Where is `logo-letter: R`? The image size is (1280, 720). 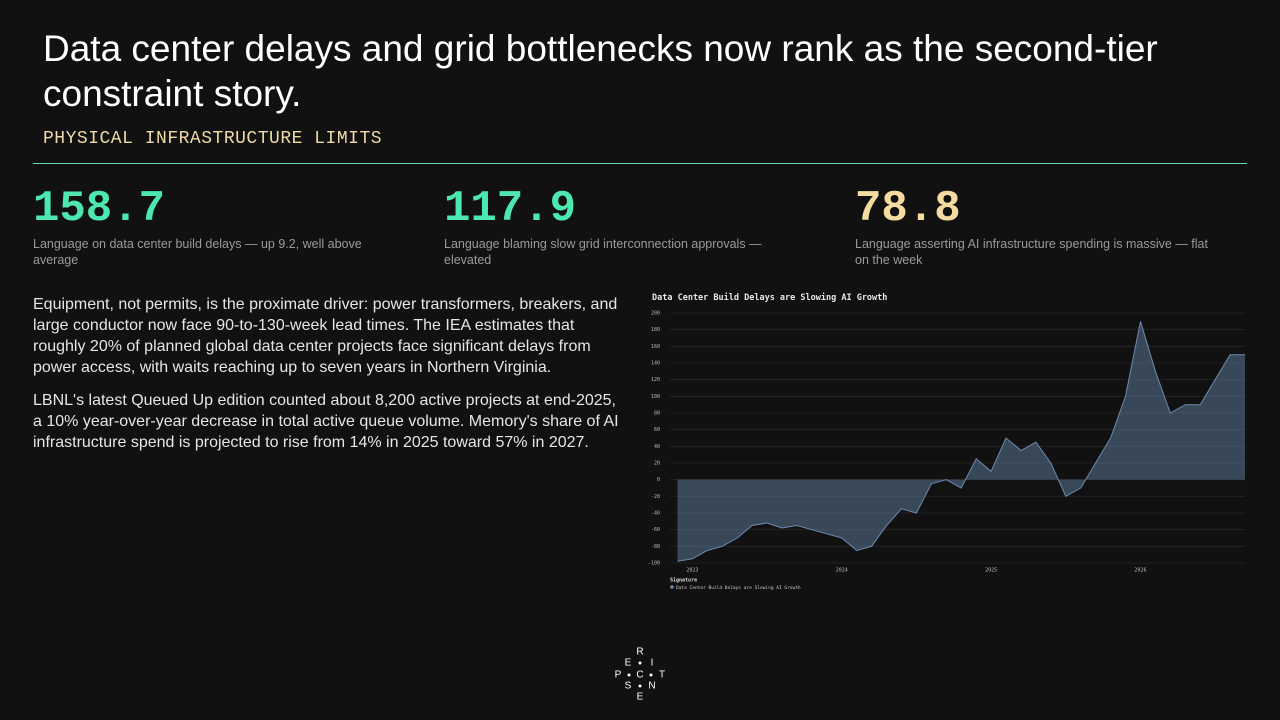 logo-letter: R is located at coordinates (639, 652).